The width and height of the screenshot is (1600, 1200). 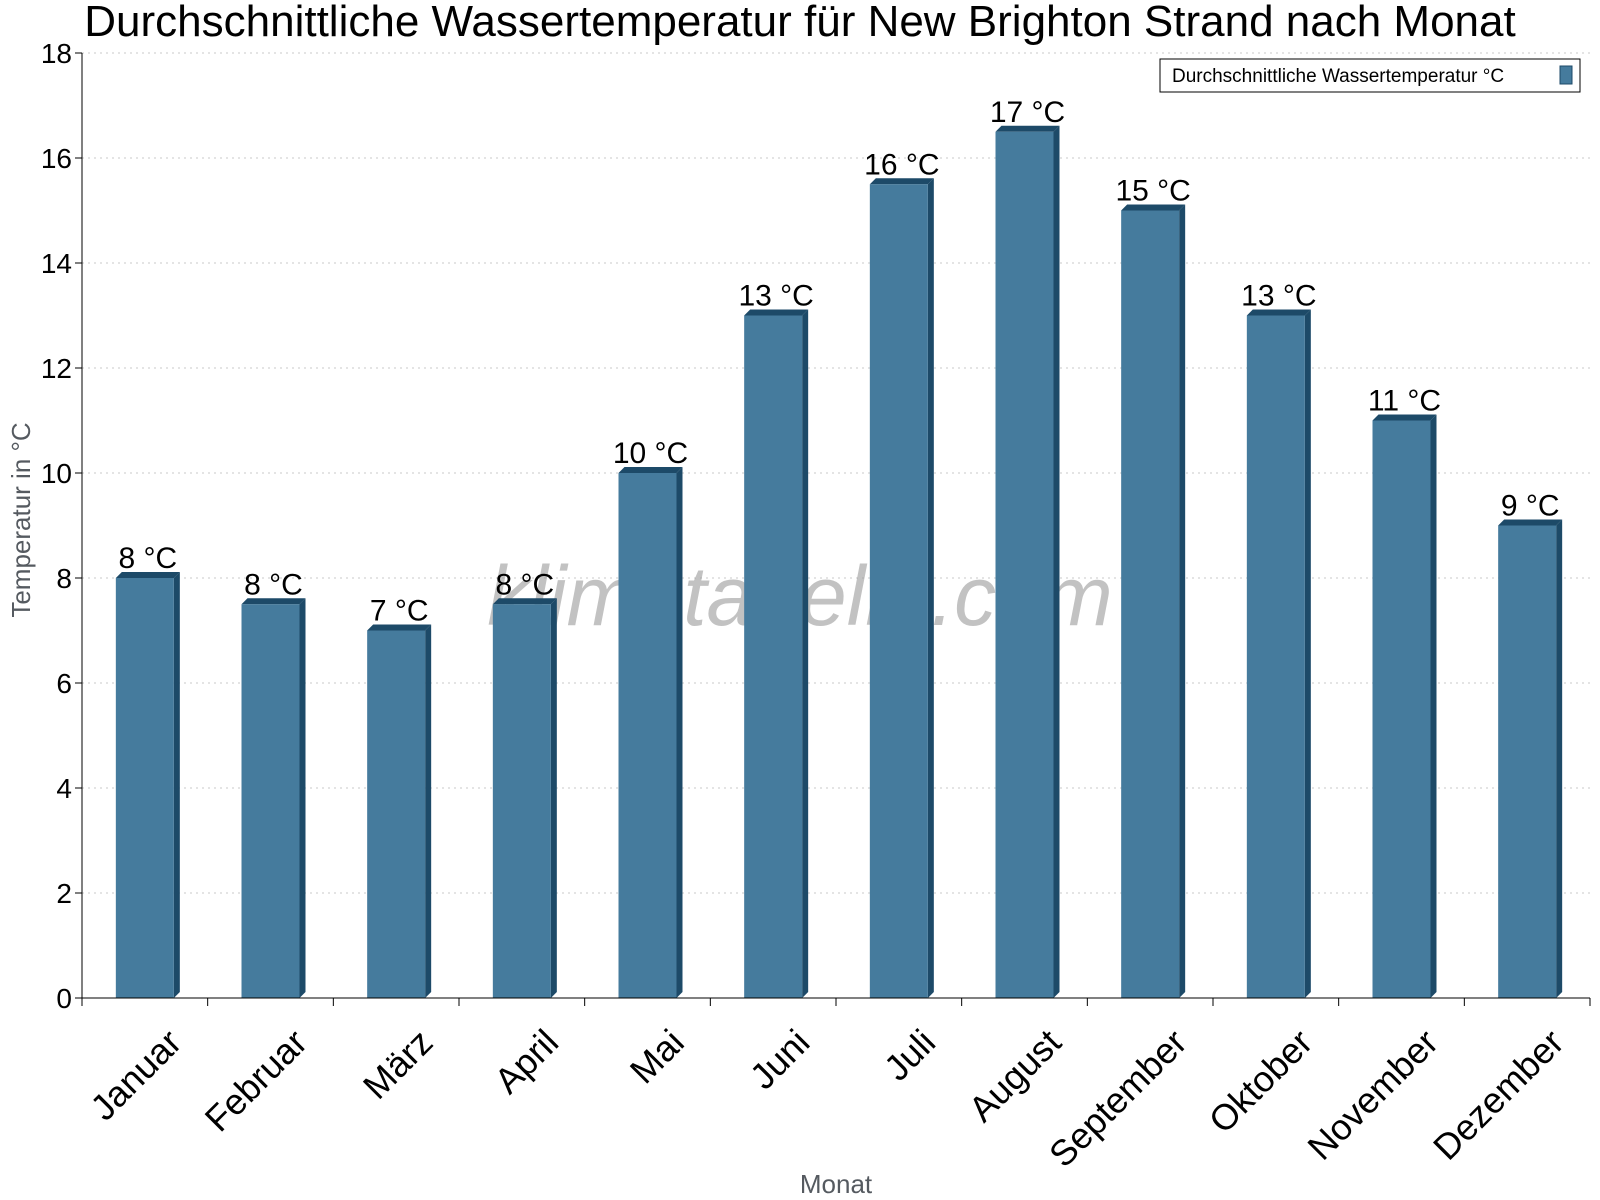 I want to click on y-tick-label: 10, so click(x=56, y=473).